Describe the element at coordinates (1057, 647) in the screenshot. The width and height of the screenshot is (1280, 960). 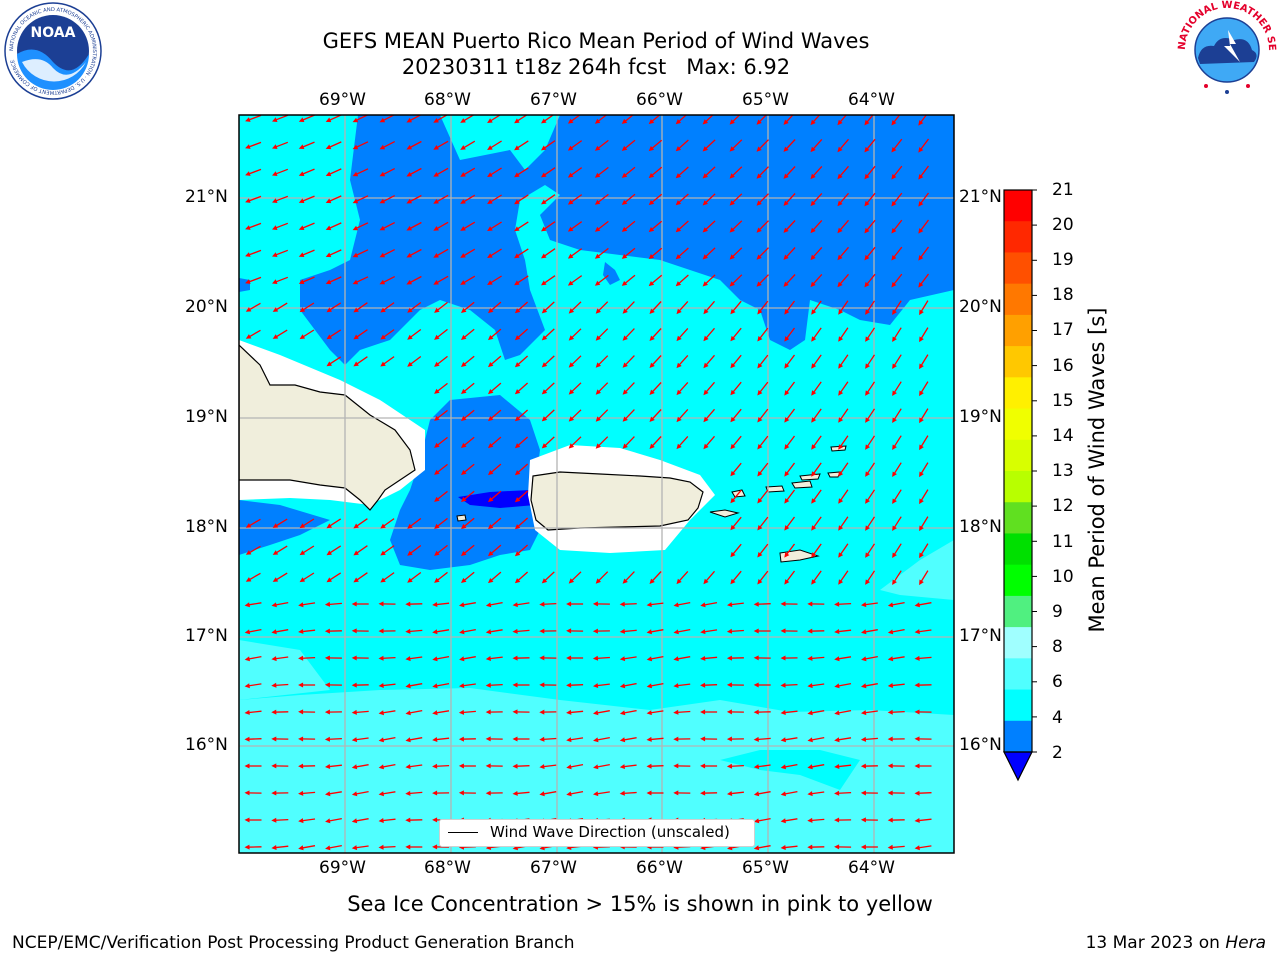
I see `colorbar-tick: 8` at that location.